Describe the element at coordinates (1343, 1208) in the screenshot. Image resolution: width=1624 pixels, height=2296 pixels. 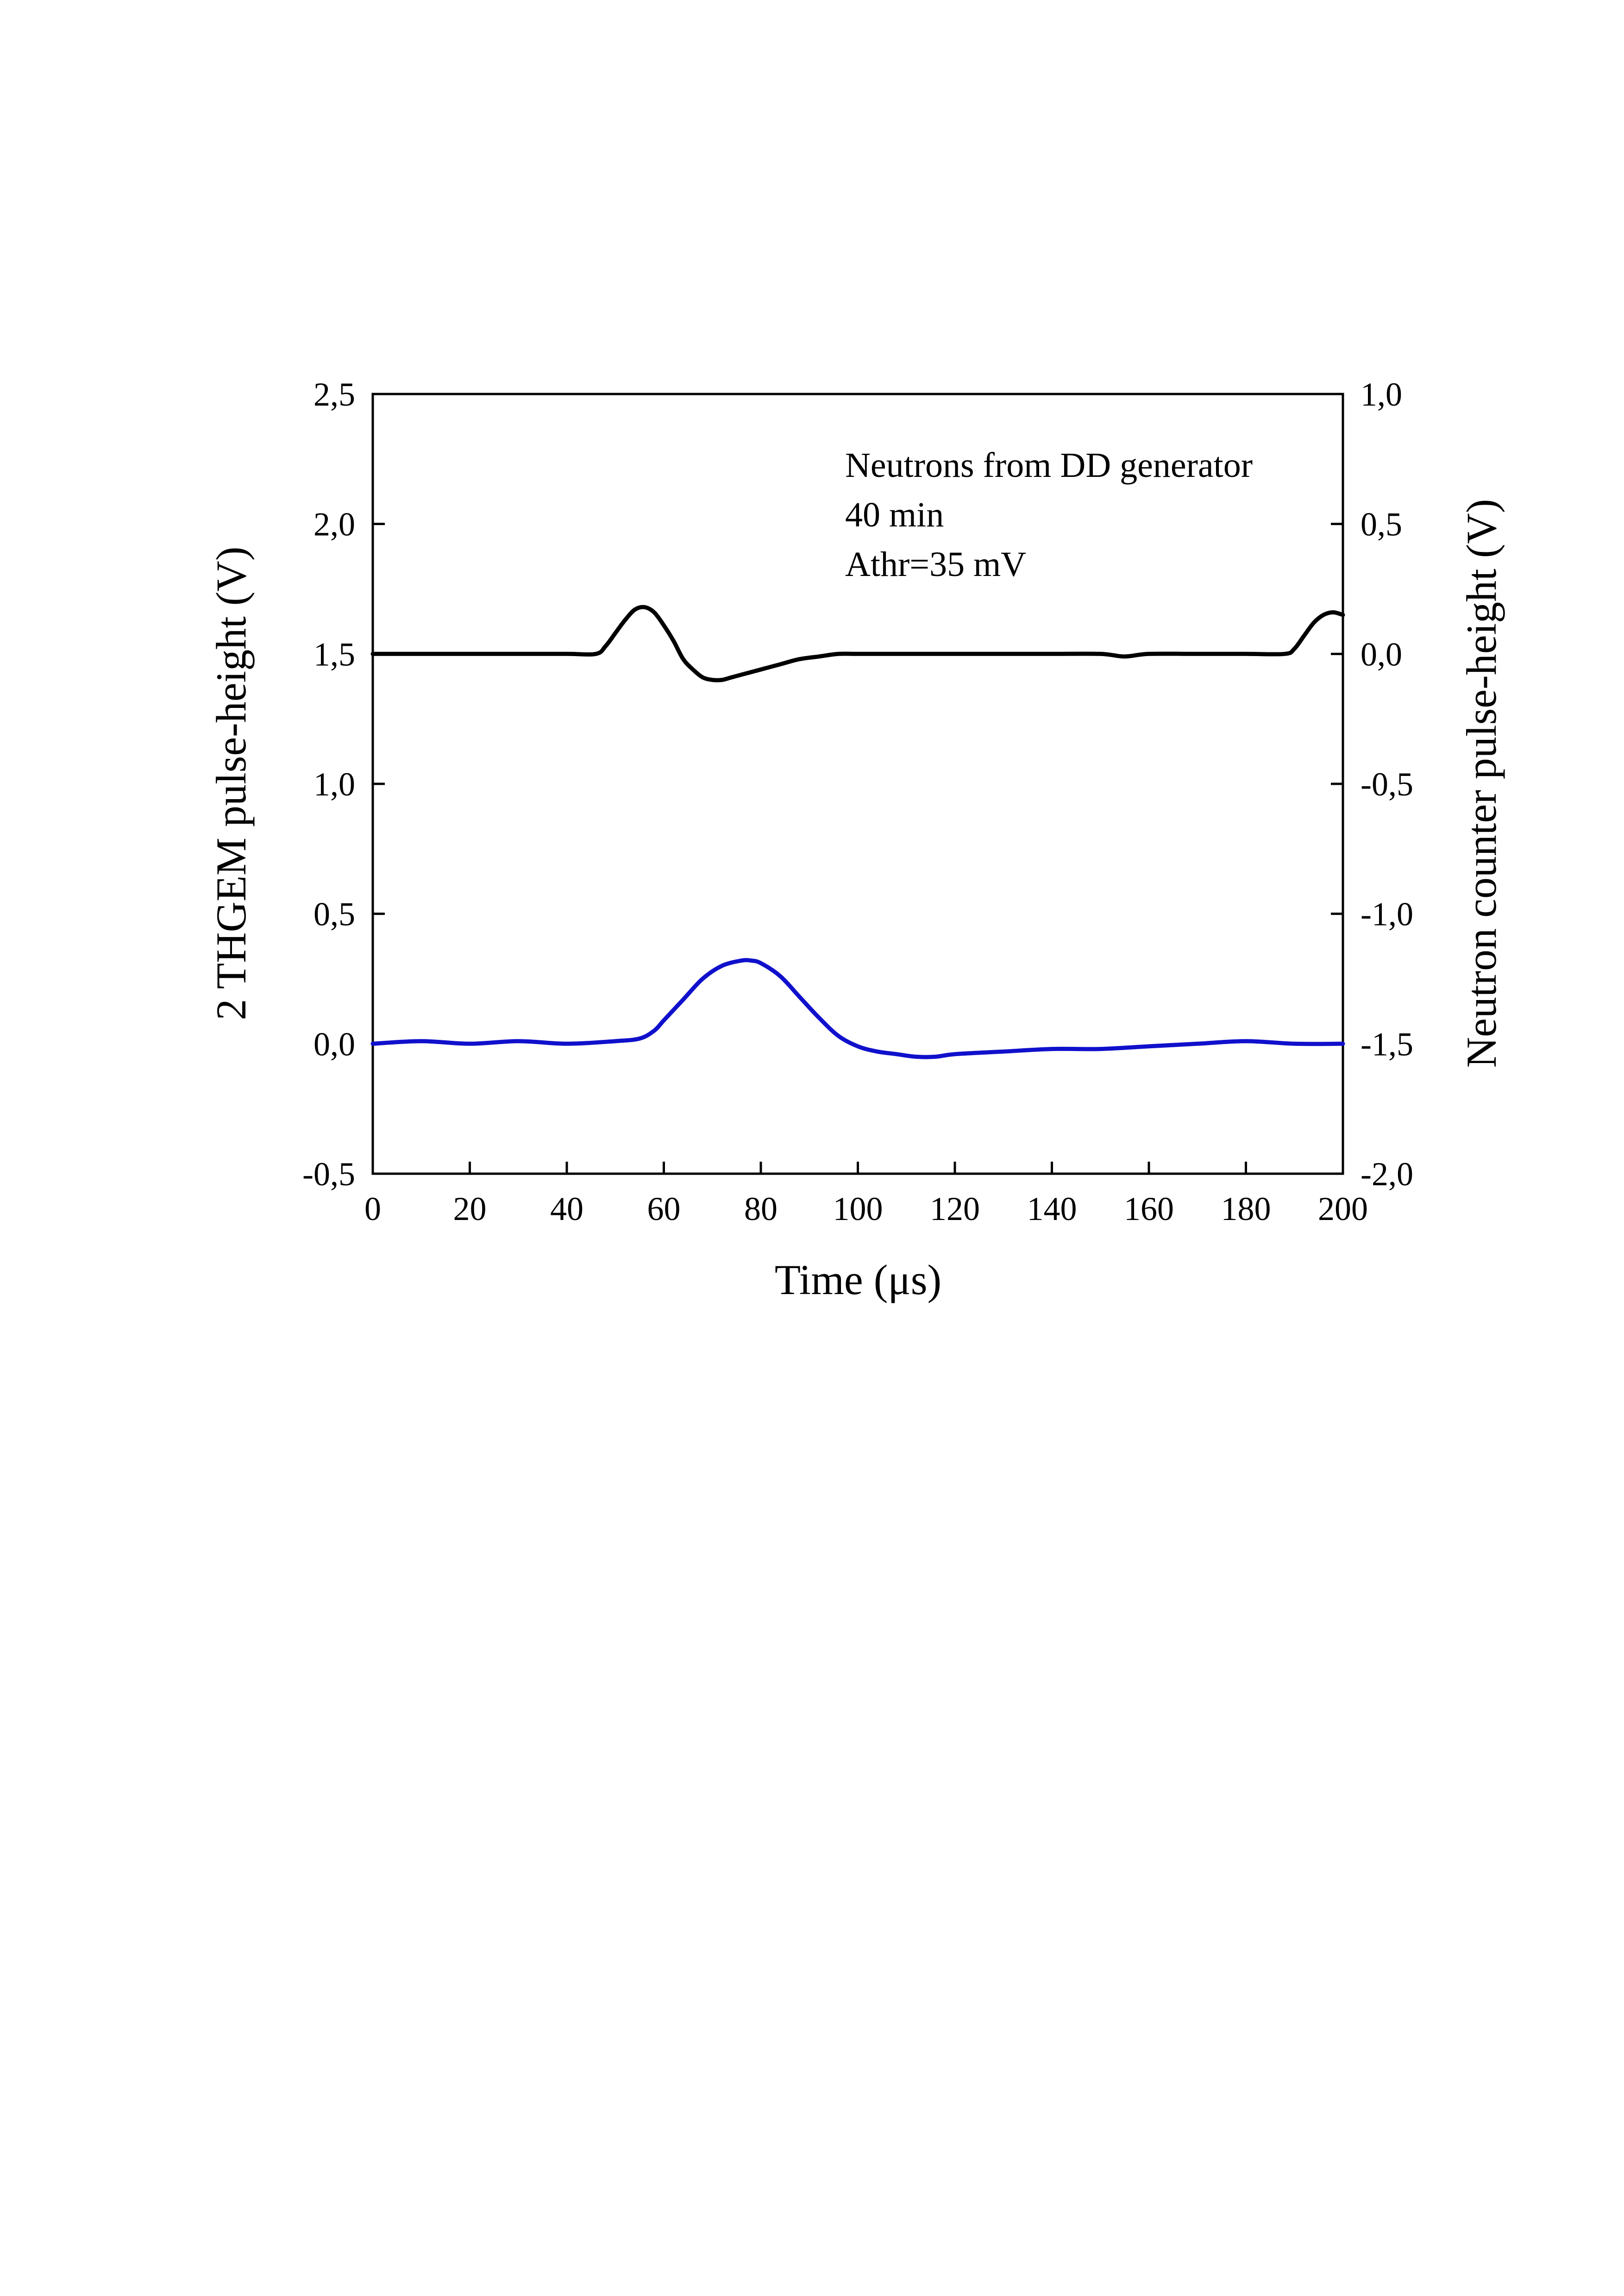
I see `x-tick-label: 200` at that location.